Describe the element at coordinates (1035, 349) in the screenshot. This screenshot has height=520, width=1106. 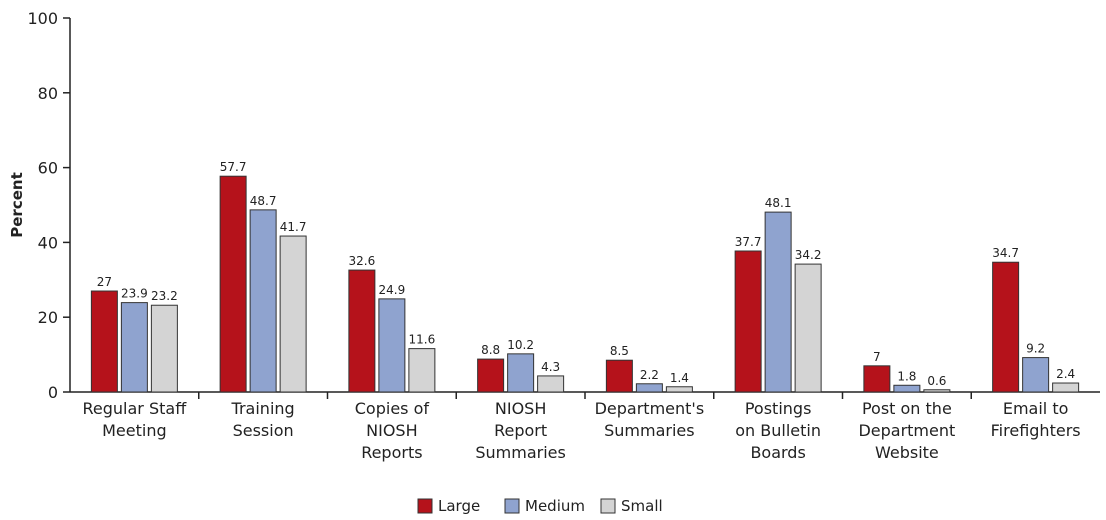
I see `value-label: 9.2` at that location.